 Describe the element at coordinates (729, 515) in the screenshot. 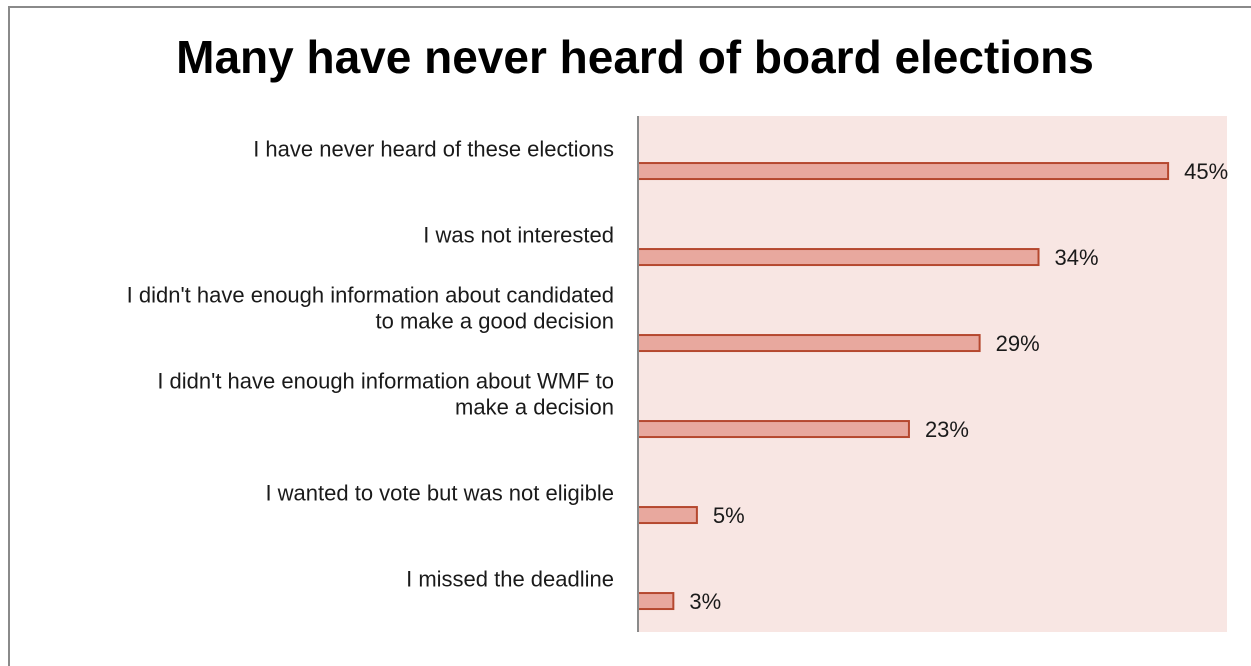

I see `value-label-5: 5%` at that location.